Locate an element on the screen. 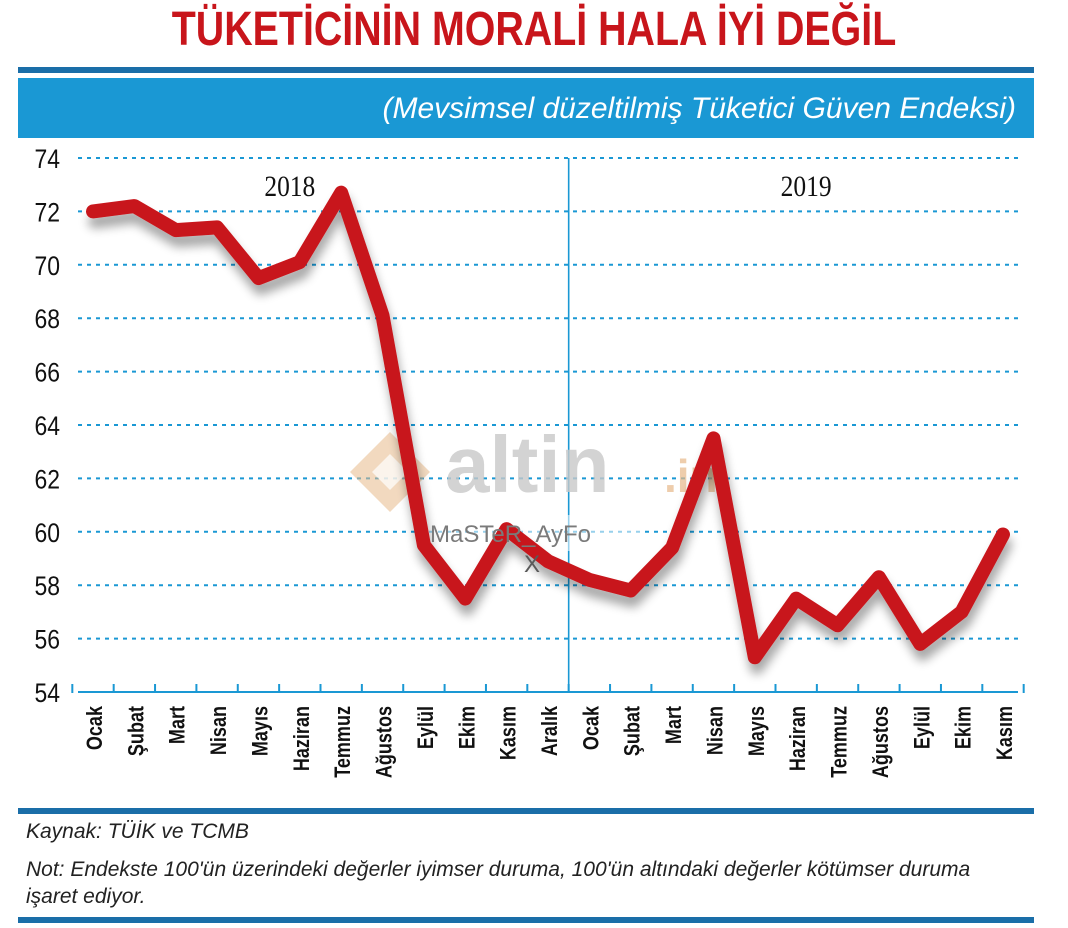  y-tick-label: 70 is located at coordinates (47, 266).